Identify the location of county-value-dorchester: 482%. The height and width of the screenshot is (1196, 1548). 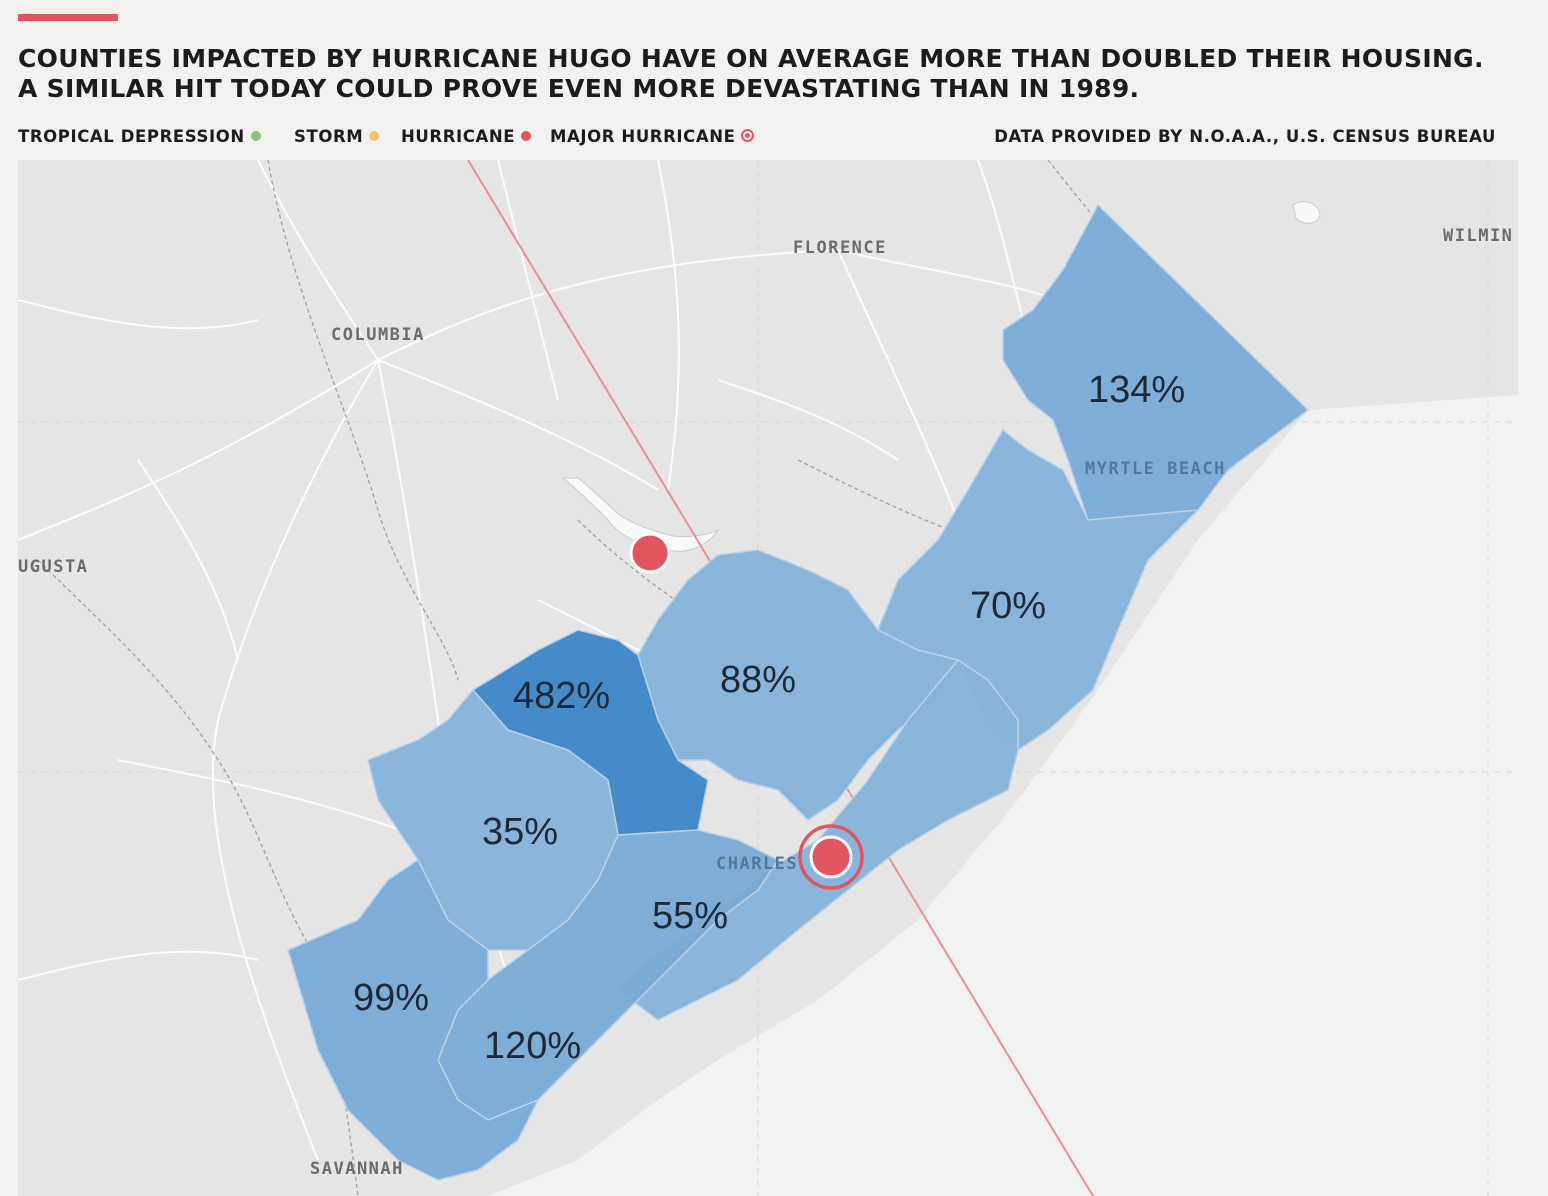
(561, 696).